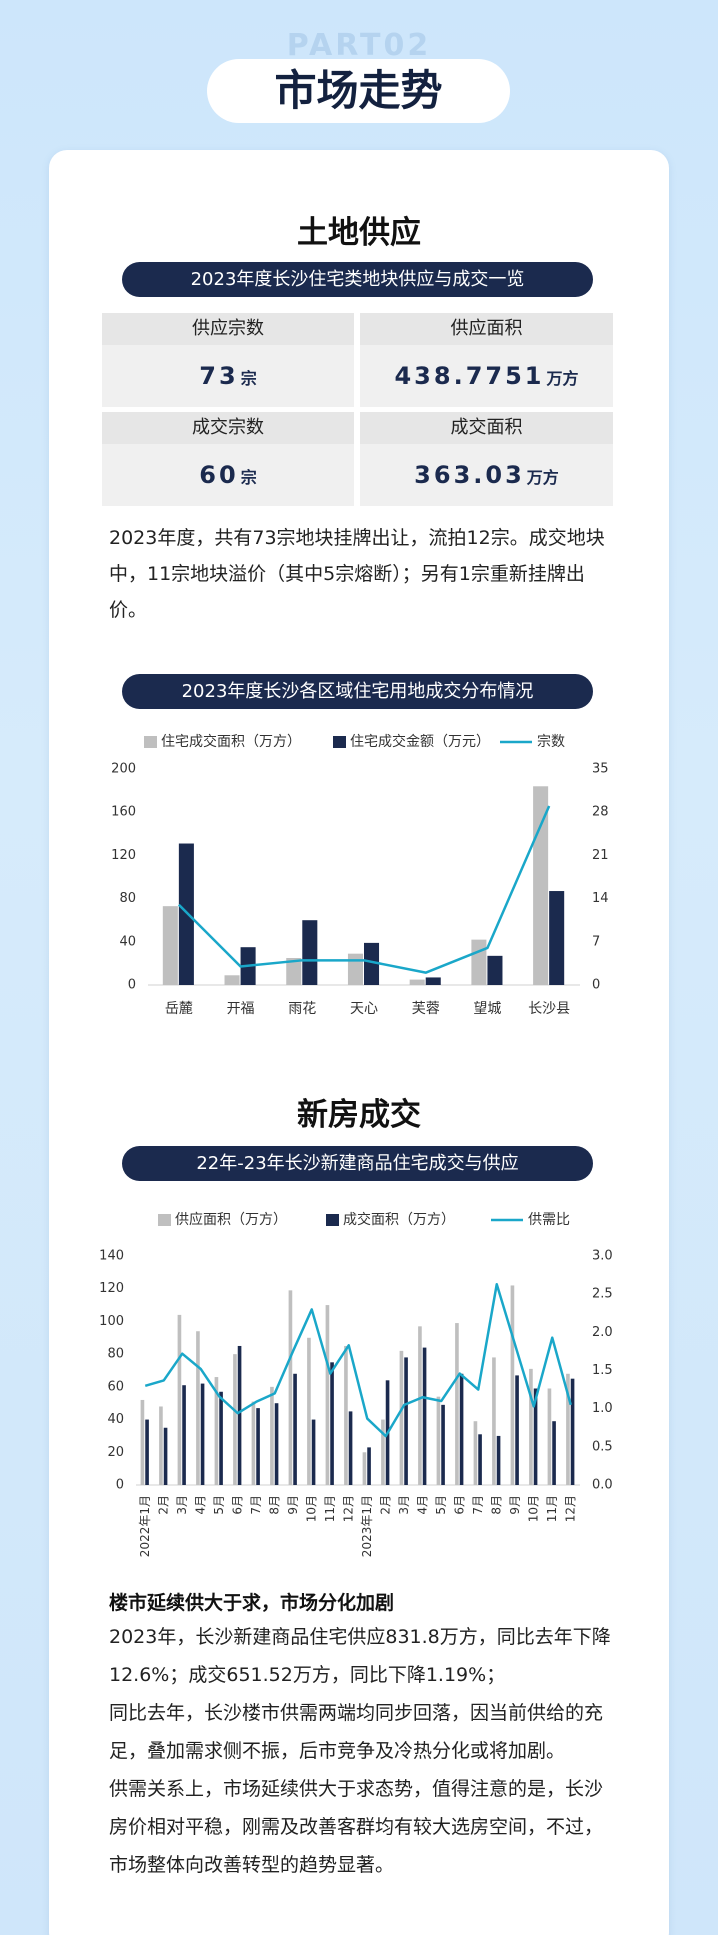  I want to click on x-tick-label: 雨花, so click(302, 1009).